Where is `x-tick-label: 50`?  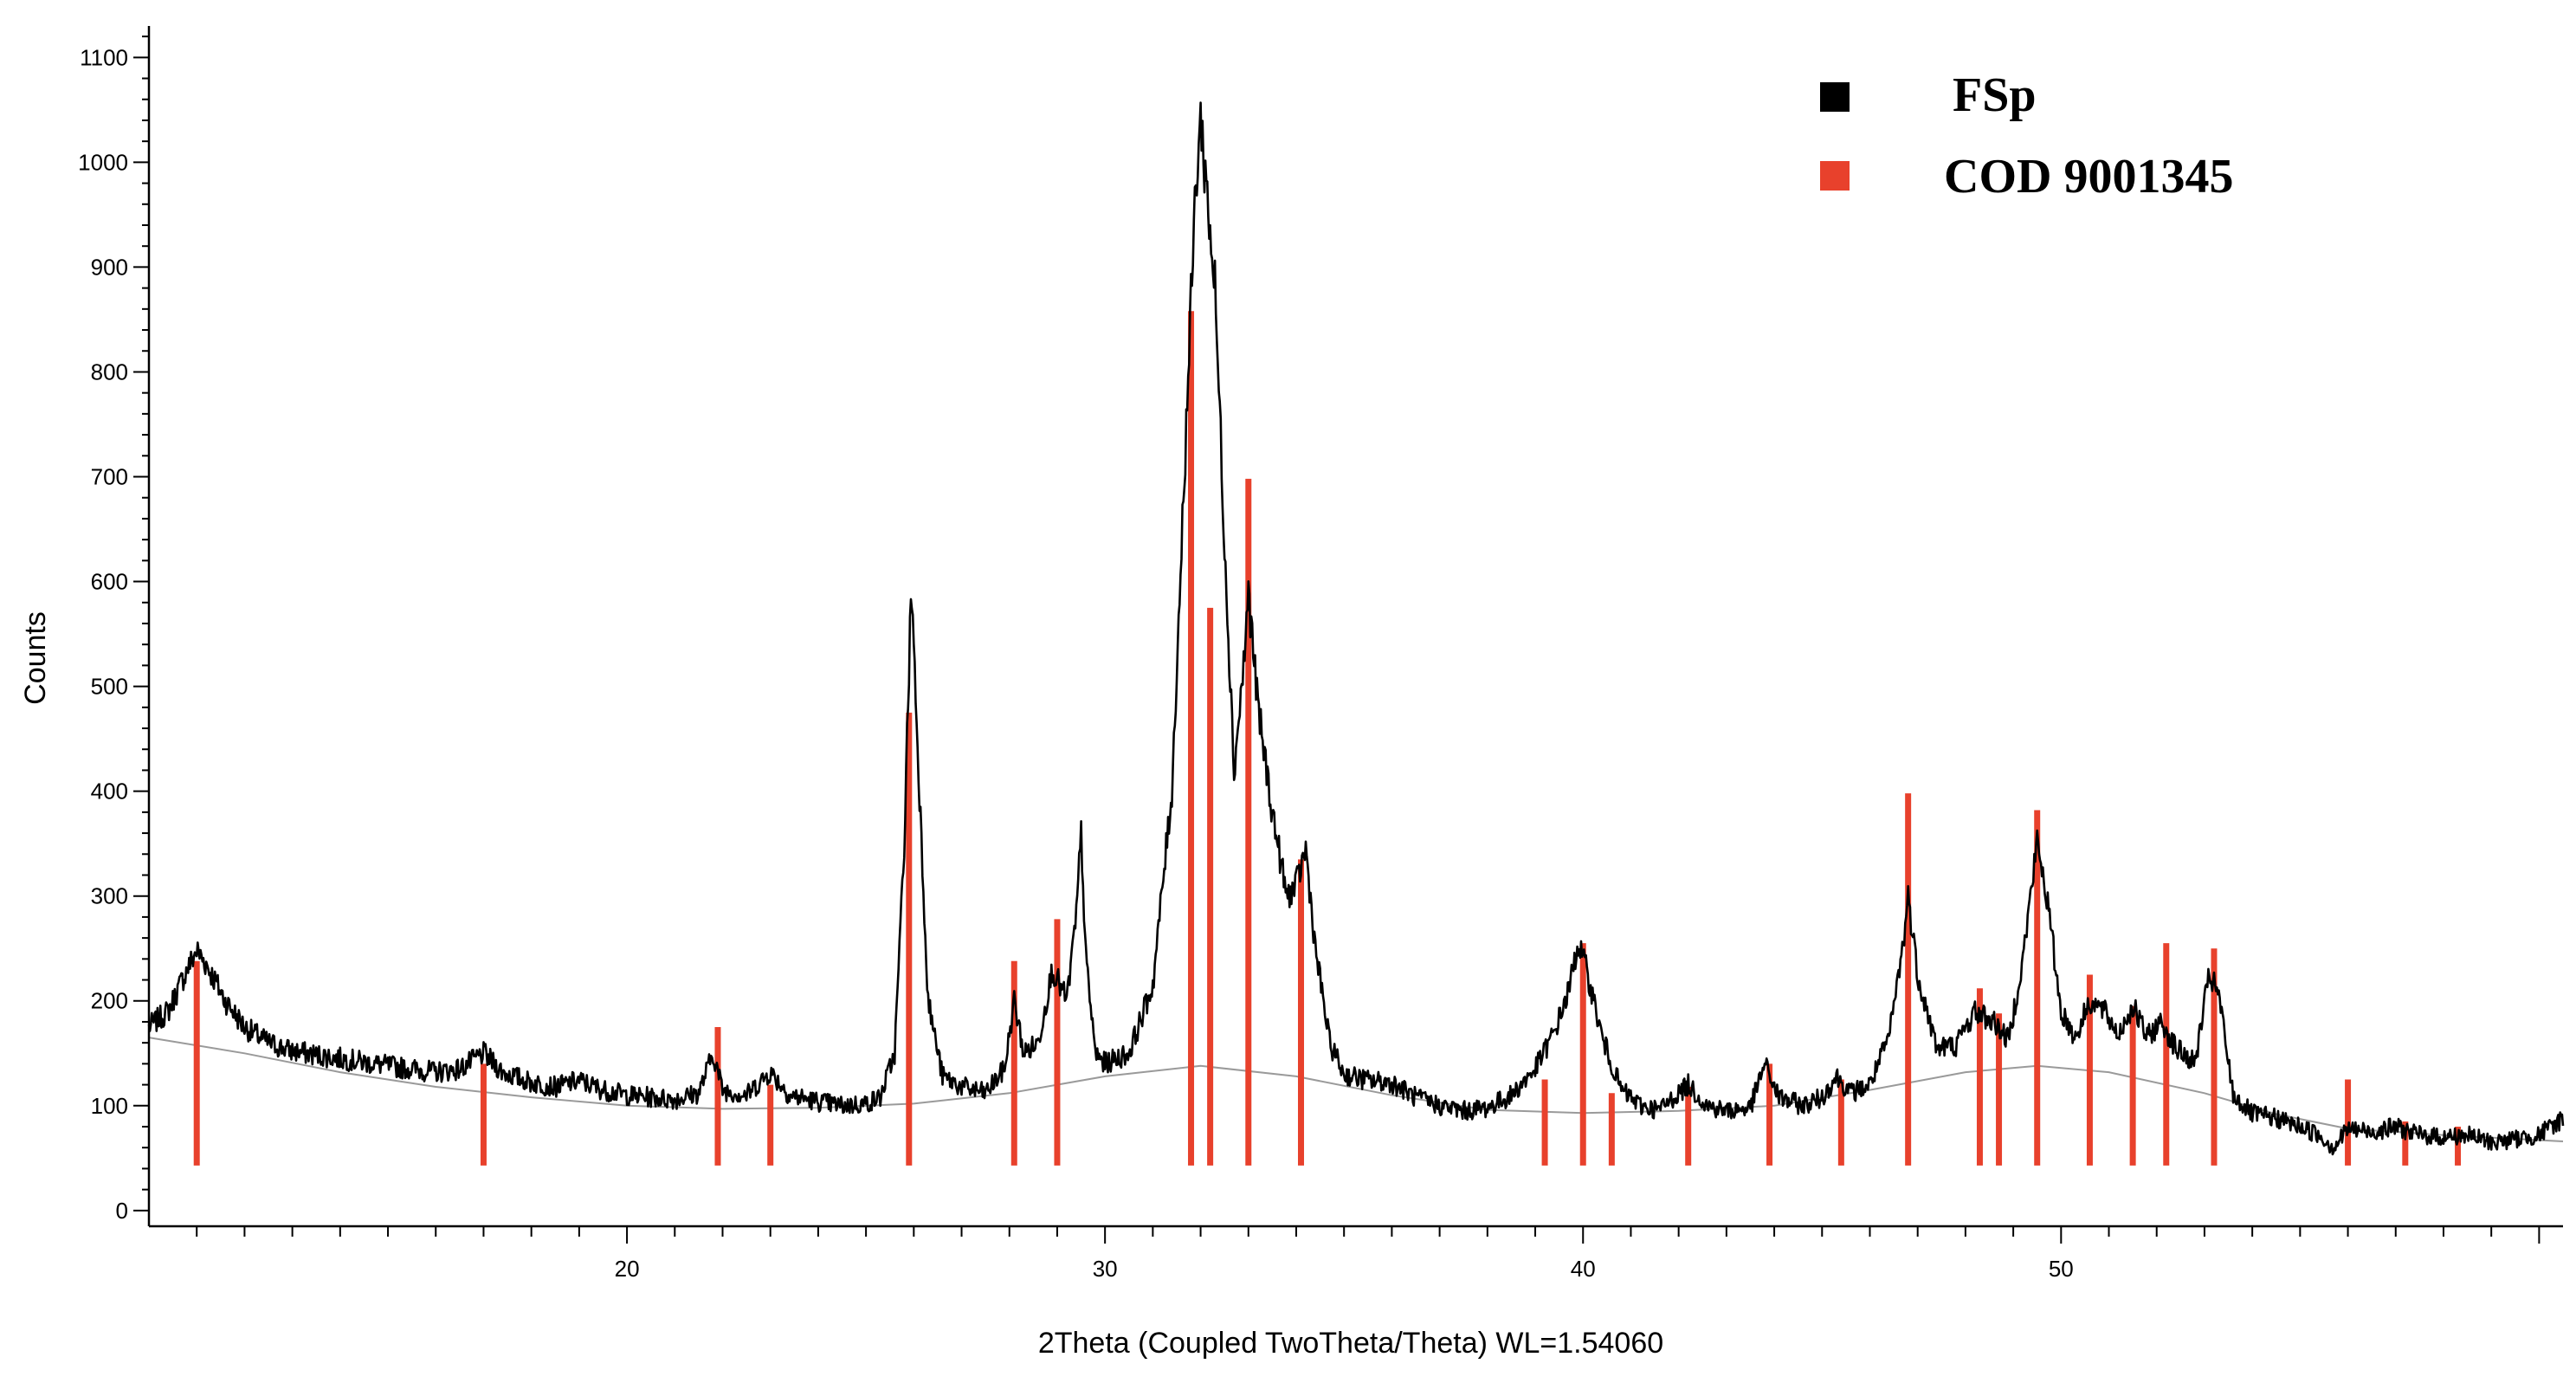 x-tick-label: 50 is located at coordinates (2061, 1269).